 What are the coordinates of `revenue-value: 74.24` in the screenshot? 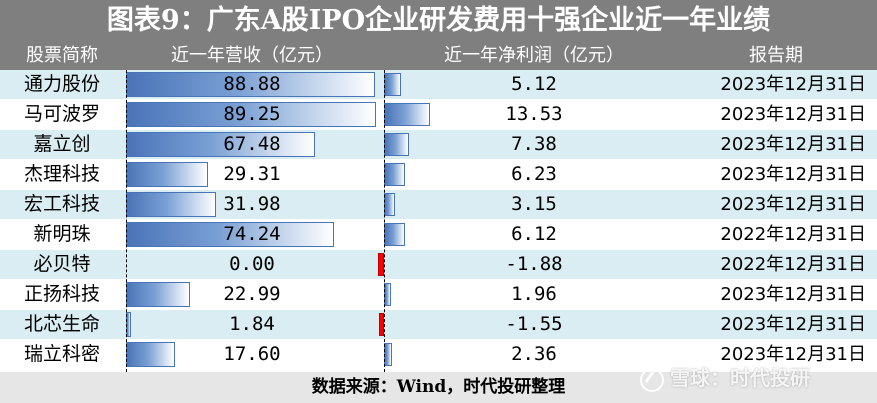 It's located at (252, 234).